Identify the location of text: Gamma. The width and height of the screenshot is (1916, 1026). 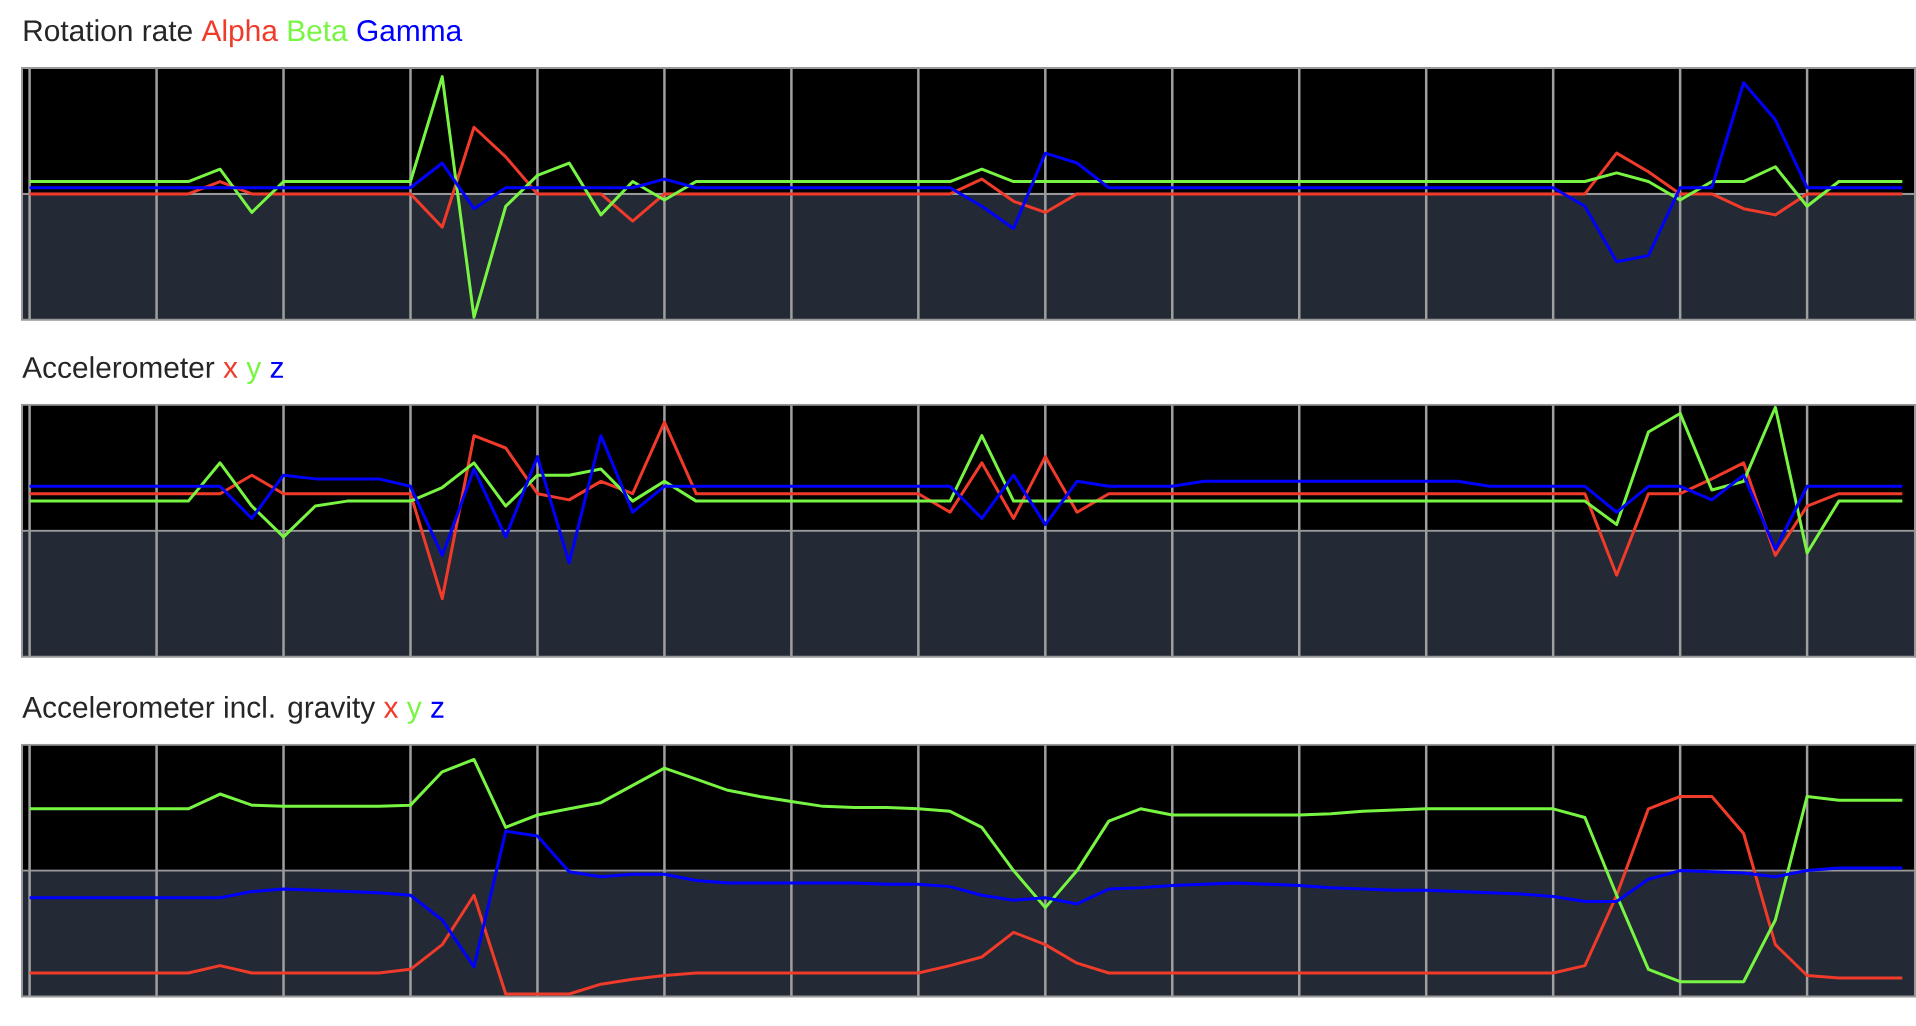
(410, 30).